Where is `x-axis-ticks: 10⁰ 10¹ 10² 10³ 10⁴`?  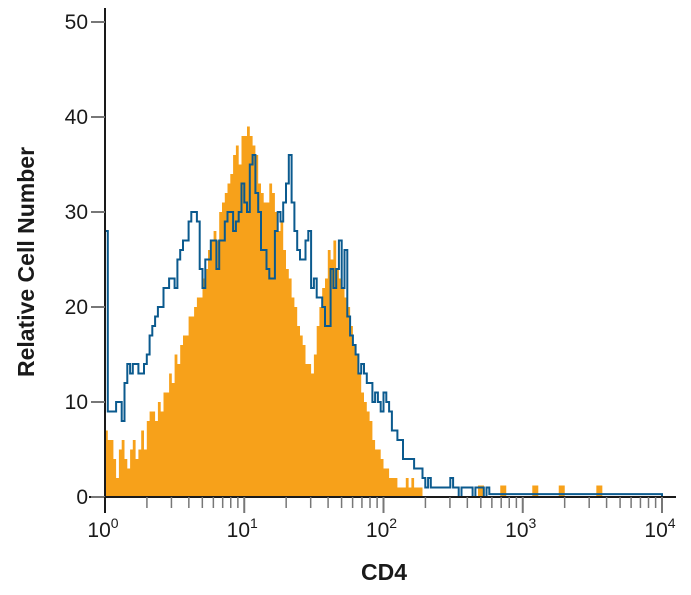
x-axis-ticks: 10⁰ 10¹ 10² 10³ 10⁴ is located at coordinates (381, 519).